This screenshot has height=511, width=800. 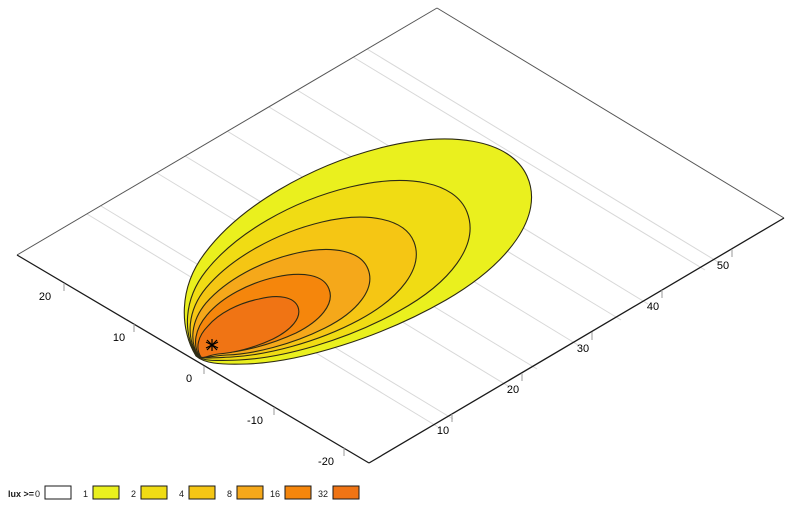 What do you see at coordinates (119, 338) in the screenshot?
I see `tick-label-left-1: 10` at bounding box center [119, 338].